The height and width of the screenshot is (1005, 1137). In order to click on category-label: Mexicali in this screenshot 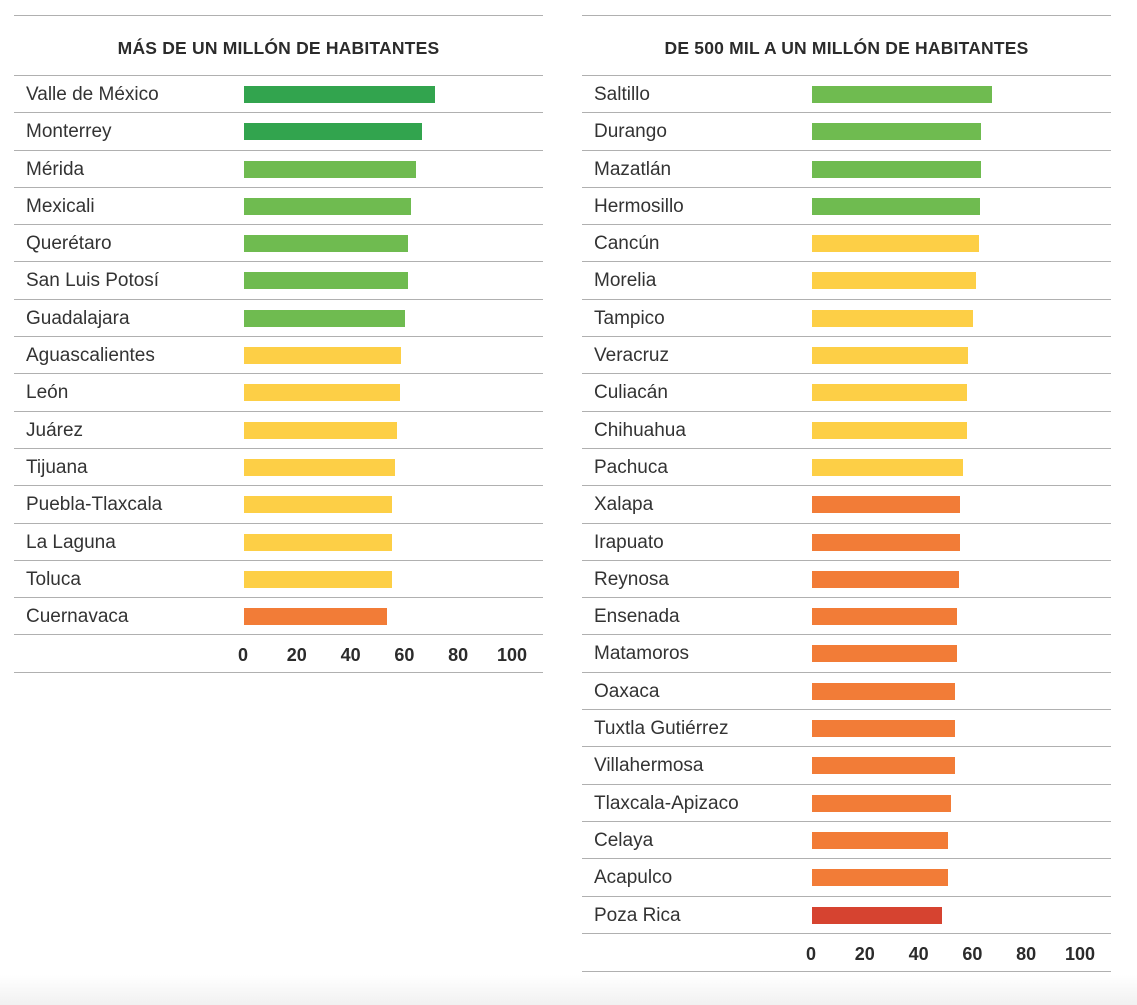, I will do `click(60, 206)`.